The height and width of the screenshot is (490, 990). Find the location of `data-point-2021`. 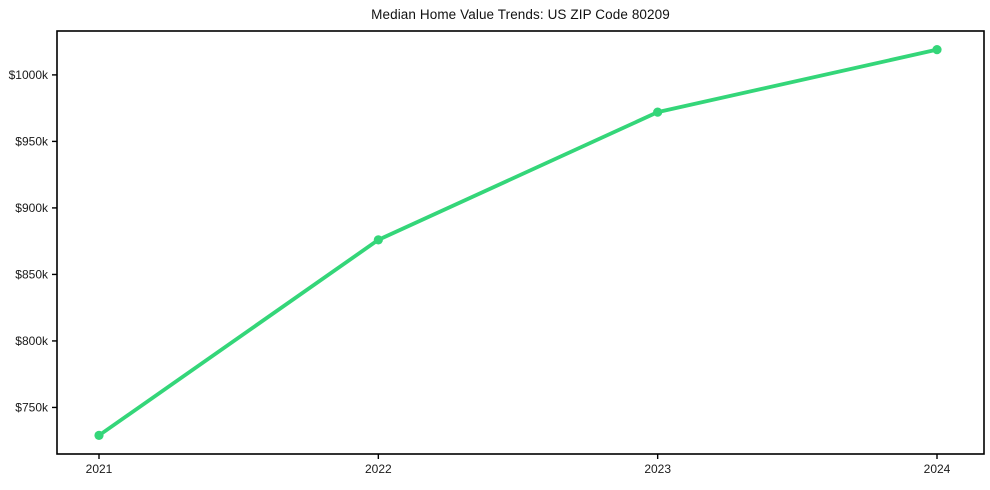

data-point-2021 is located at coordinates (99, 435).